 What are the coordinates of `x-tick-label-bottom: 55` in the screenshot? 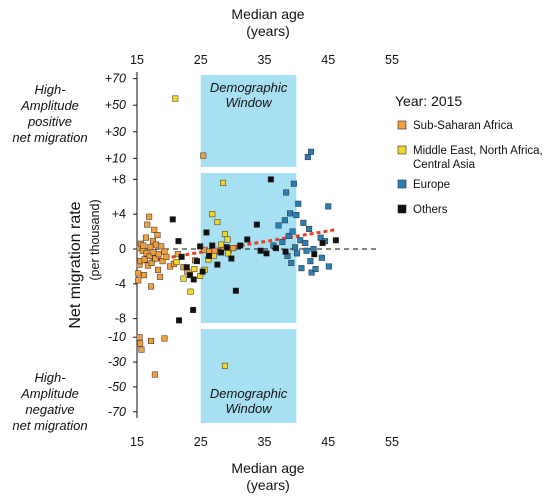 It's located at (392, 442).